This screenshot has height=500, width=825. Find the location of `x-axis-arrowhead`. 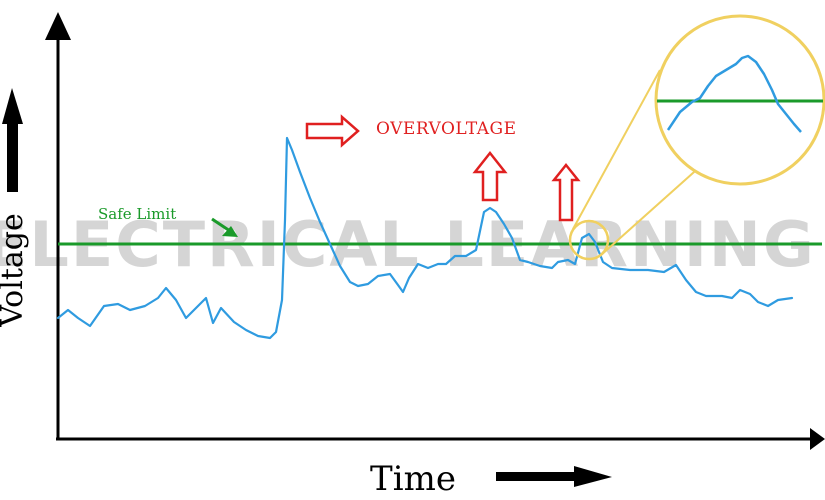

x-axis-arrowhead is located at coordinates (817, 439).